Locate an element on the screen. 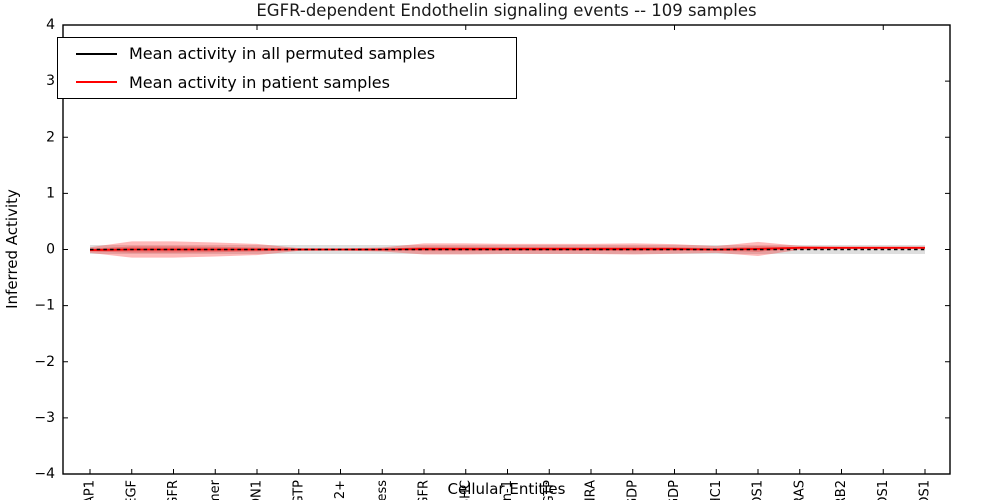 The image size is (1000, 500). x-tick-label: EGF is located at coordinates (131, 490).